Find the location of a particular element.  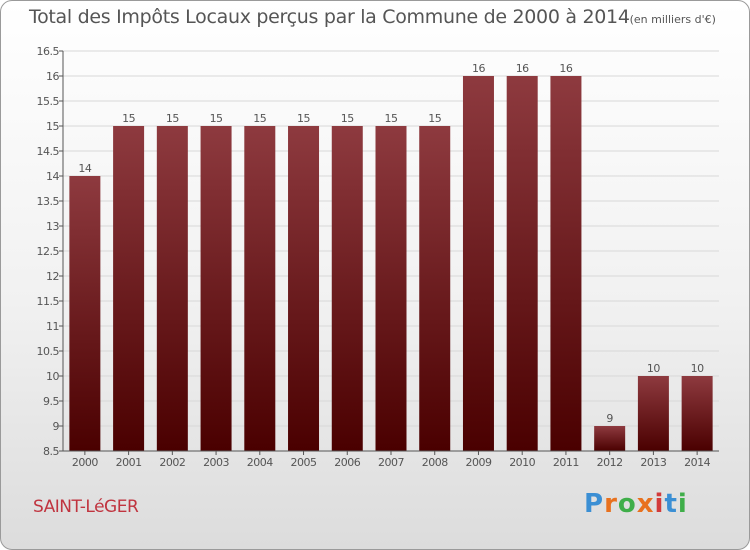

x-tick-label: 2012 is located at coordinates (610, 462).